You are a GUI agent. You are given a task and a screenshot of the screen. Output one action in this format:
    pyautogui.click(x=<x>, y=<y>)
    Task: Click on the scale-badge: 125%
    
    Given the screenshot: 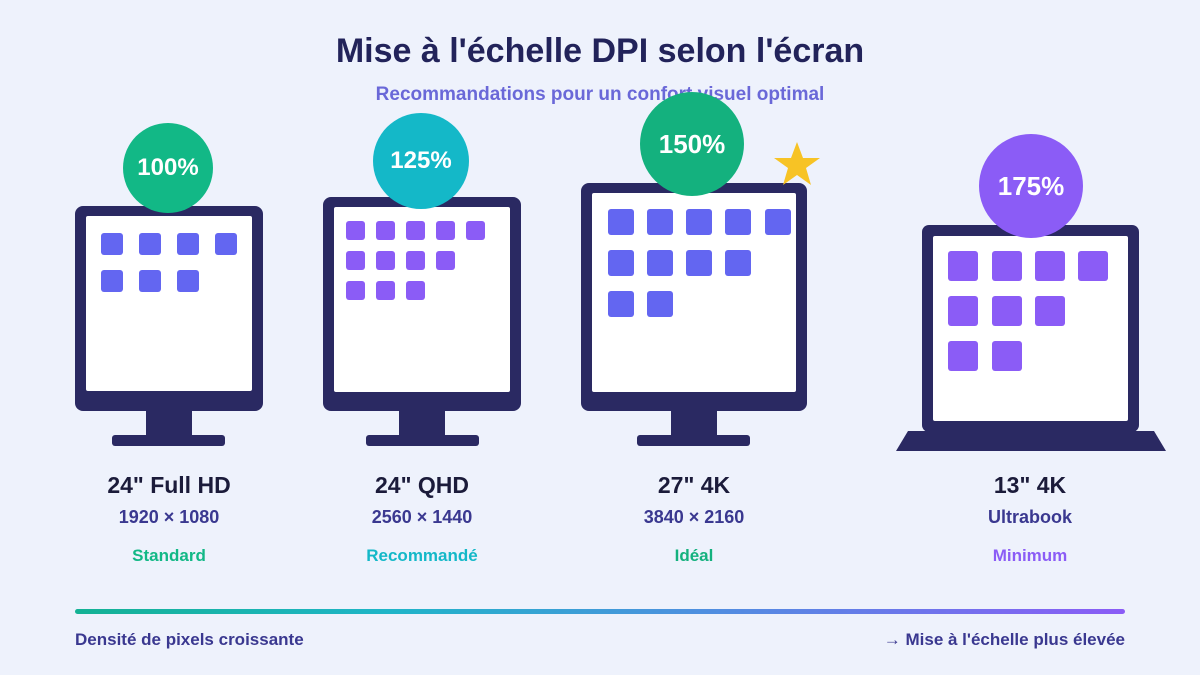 What is the action you would take?
    pyautogui.click(x=421, y=161)
    